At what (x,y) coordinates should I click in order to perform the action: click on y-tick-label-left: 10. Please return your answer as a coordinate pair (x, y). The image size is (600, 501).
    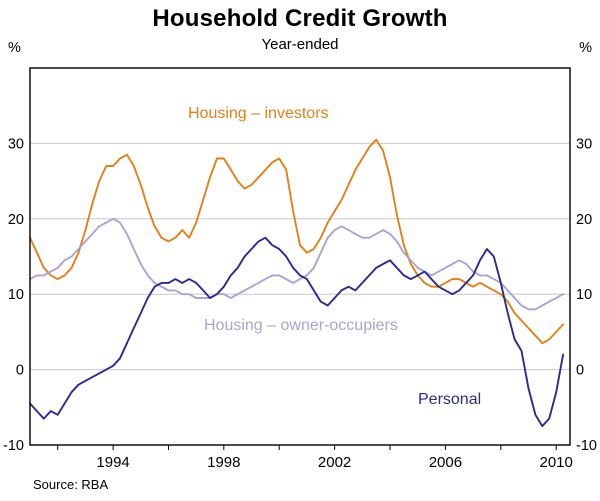
    Looking at the image, I should click on (16, 295).